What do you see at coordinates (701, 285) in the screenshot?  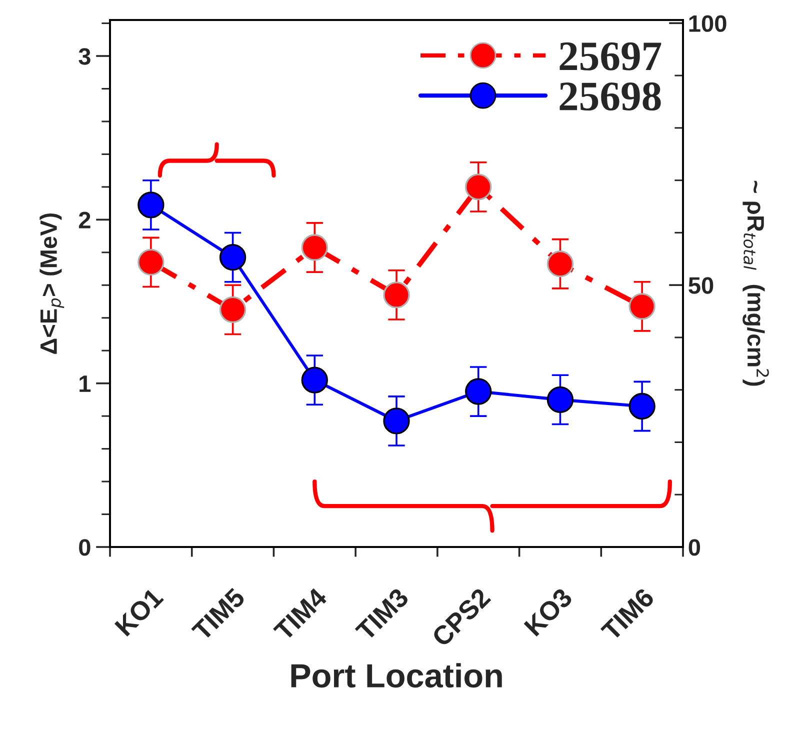 I see `y2-tick-label: 50` at bounding box center [701, 285].